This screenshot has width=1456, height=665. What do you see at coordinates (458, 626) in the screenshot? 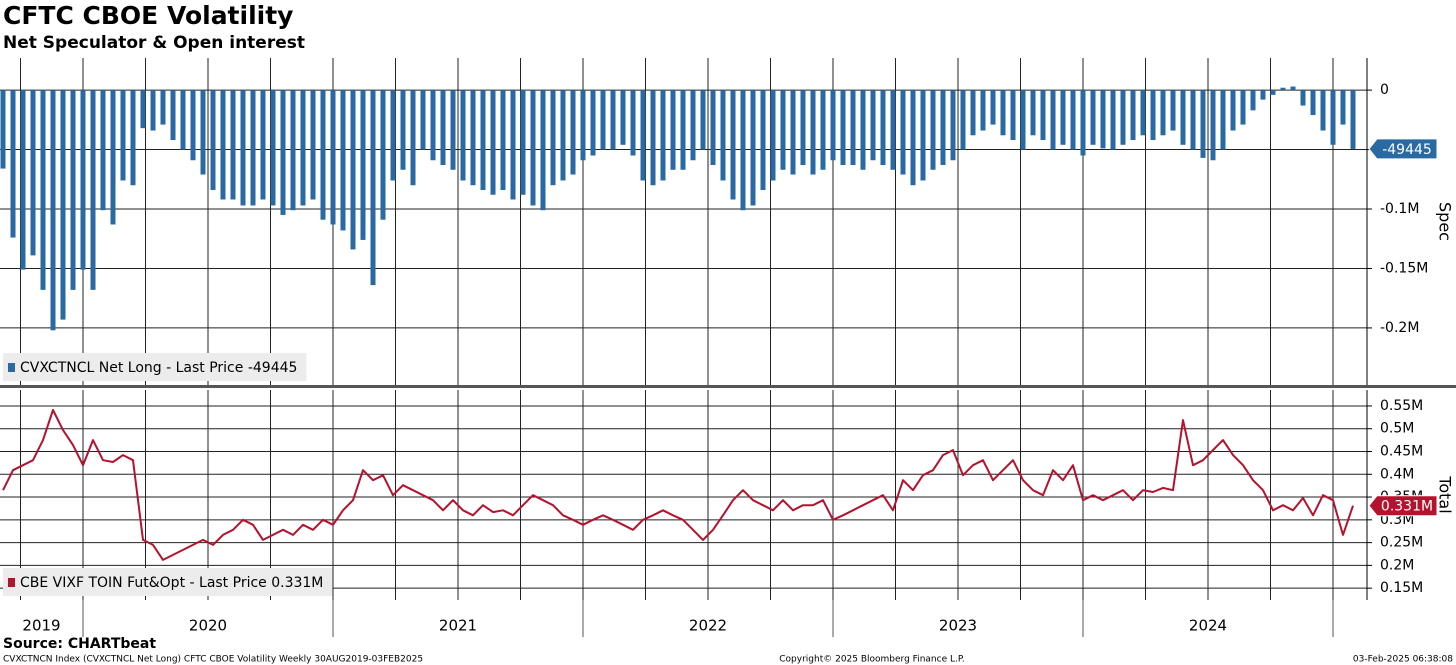
I see `x-tick-label: 2021` at bounding box center [458, 626].